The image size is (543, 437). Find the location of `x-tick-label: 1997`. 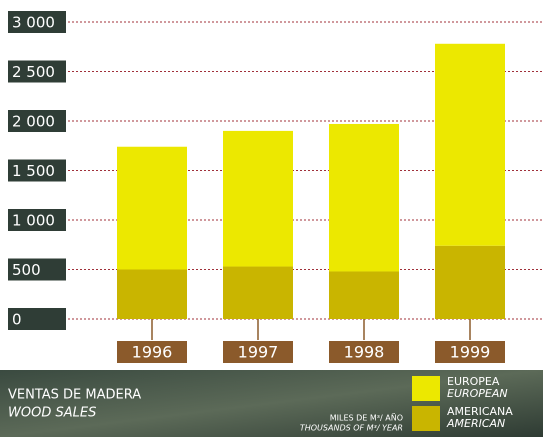

x-tick-label: 1997 is located at coordinates (258, 352).